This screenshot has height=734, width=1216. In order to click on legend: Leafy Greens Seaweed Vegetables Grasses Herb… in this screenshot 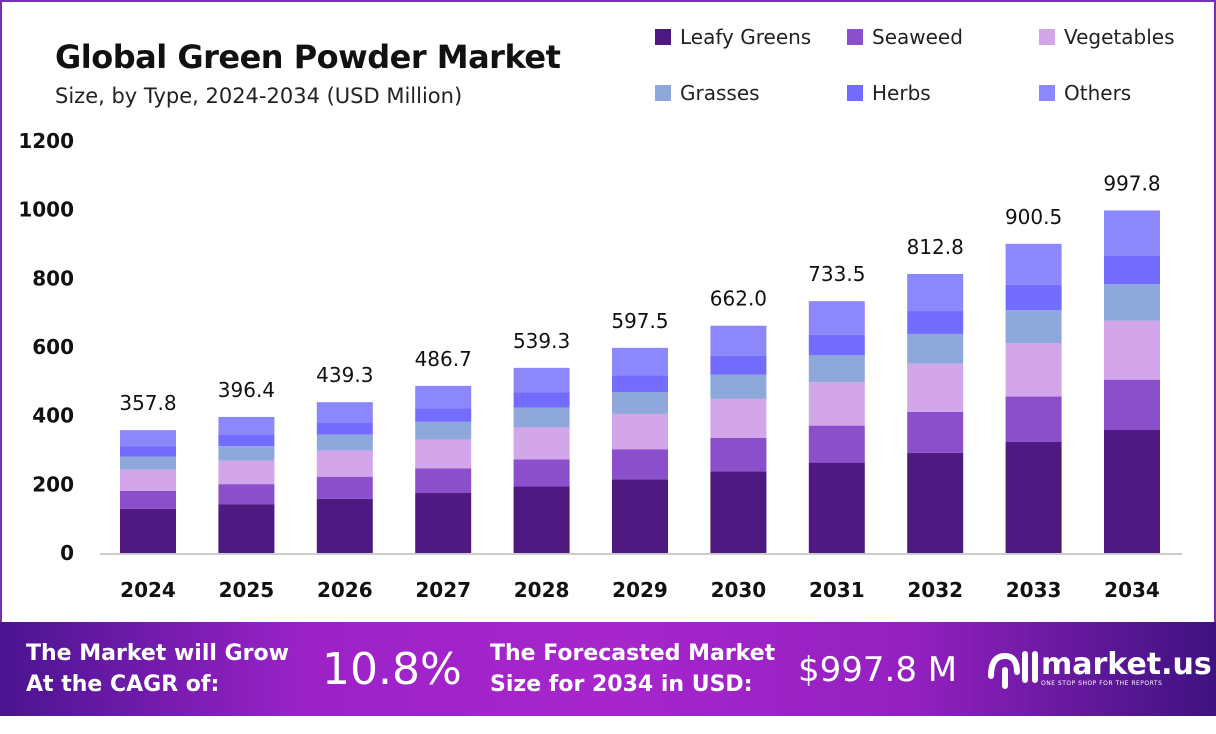, I will do `click(935, 65)`.